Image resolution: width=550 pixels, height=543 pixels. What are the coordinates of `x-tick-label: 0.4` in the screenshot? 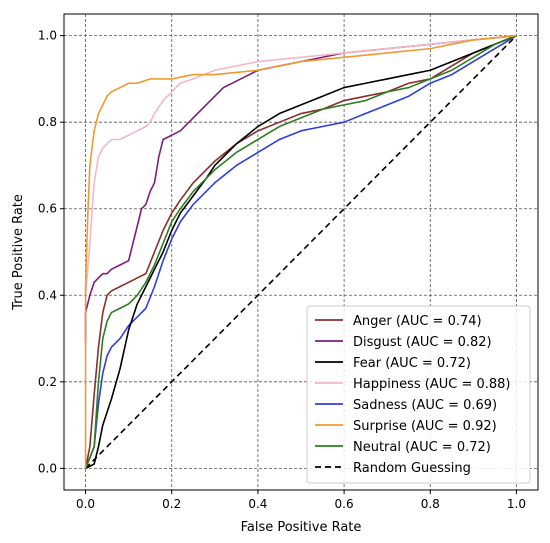 It's located at (257, 504).